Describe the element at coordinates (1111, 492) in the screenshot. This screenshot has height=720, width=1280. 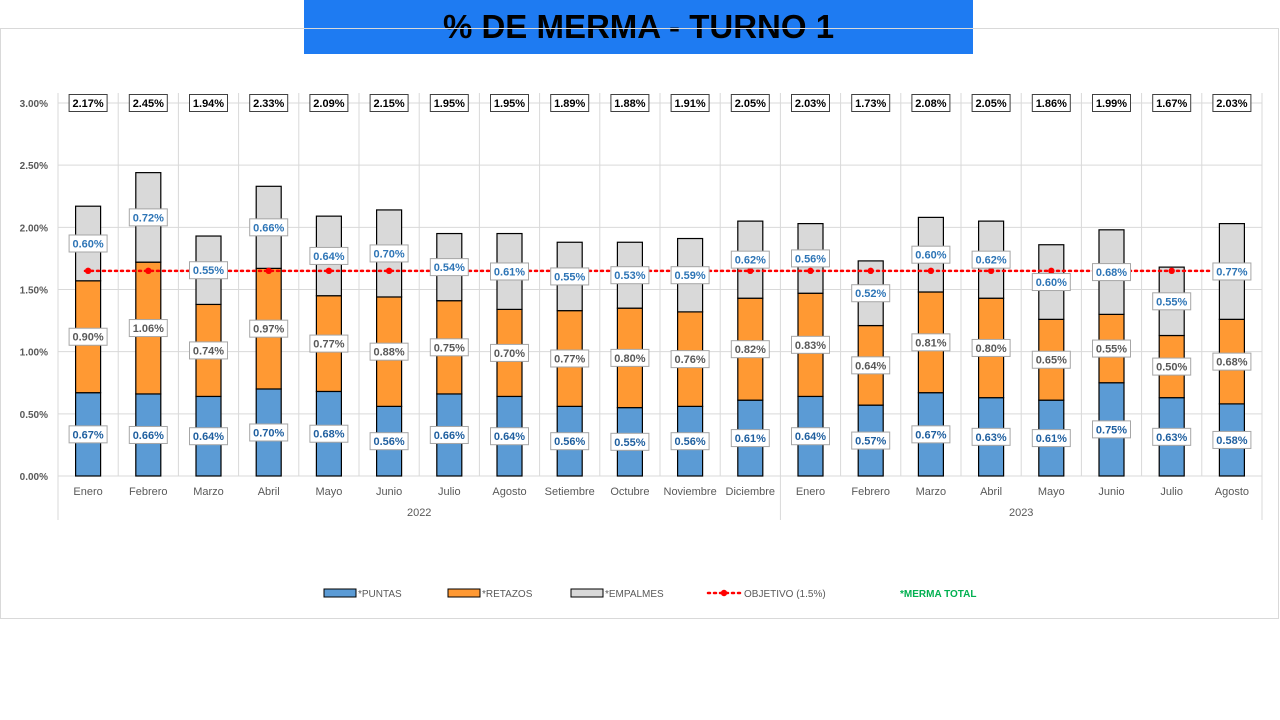
I see `x-tick-label: Junio` at that location.